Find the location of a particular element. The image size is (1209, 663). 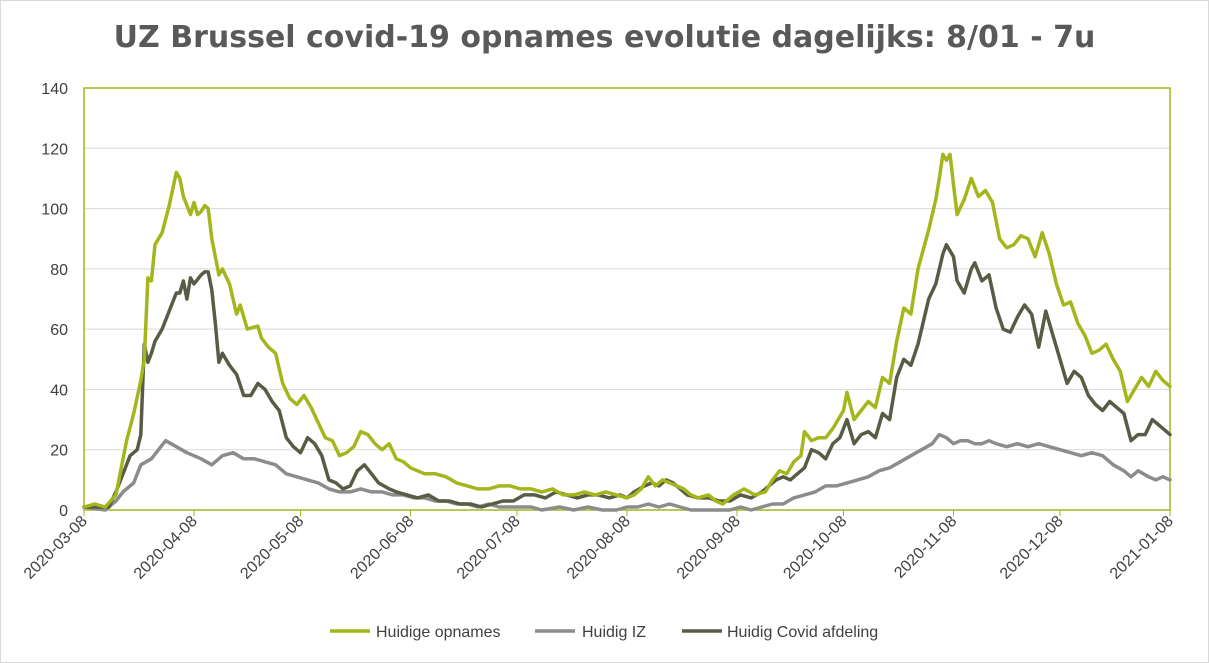

legend-label: Huidig IZ is located at coordinates (614, 632).